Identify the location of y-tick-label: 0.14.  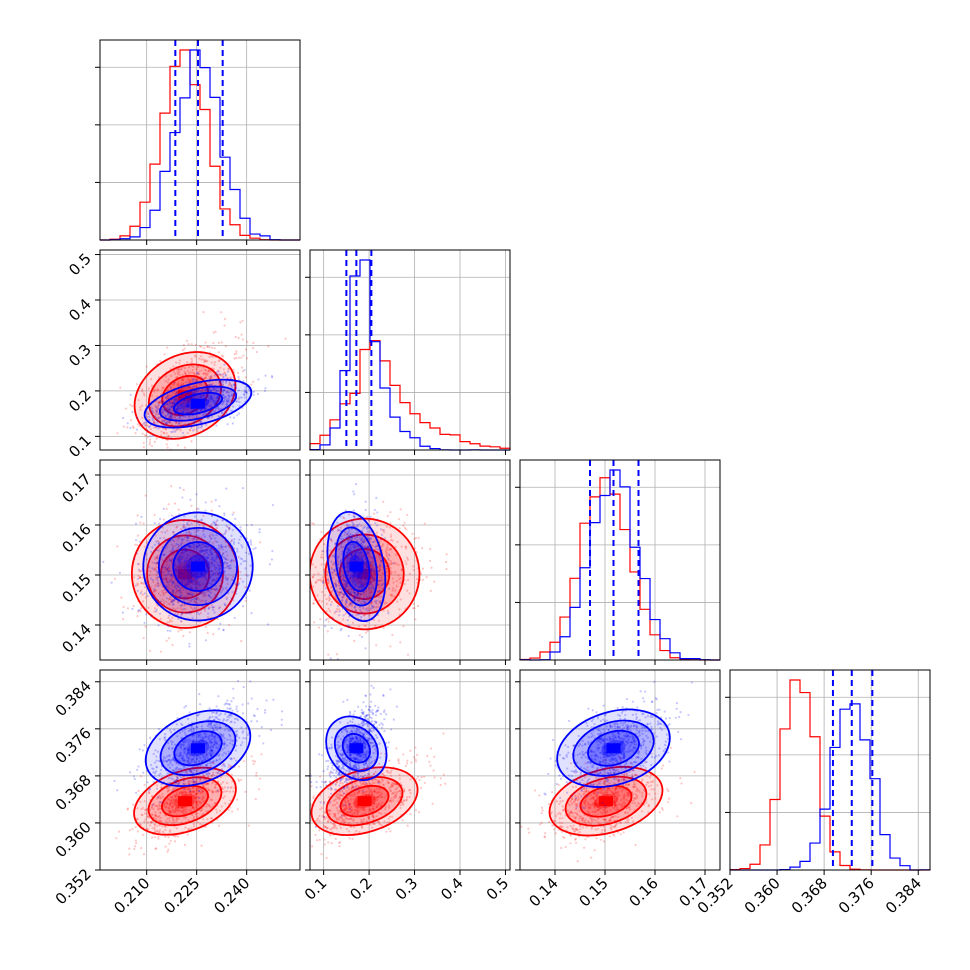
(76, 638).